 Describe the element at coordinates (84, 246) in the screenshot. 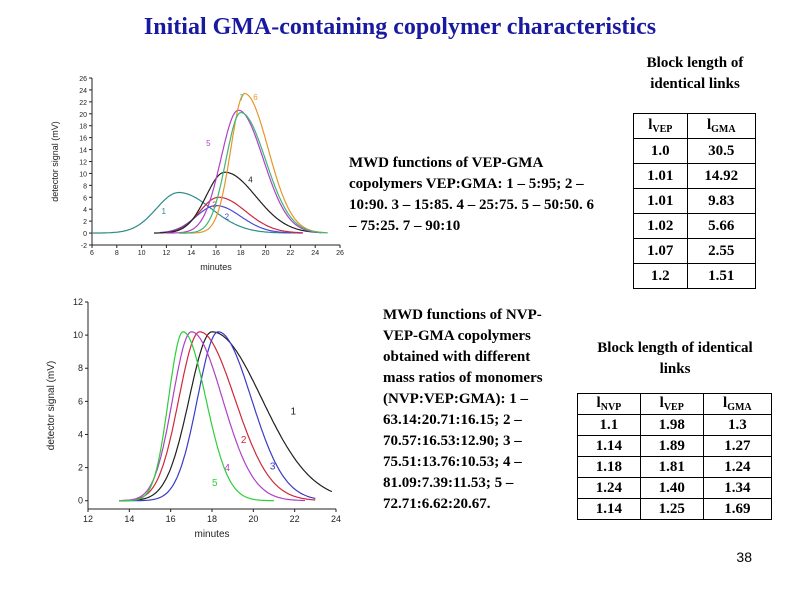

I see `y-tick-label: -2` at that location.